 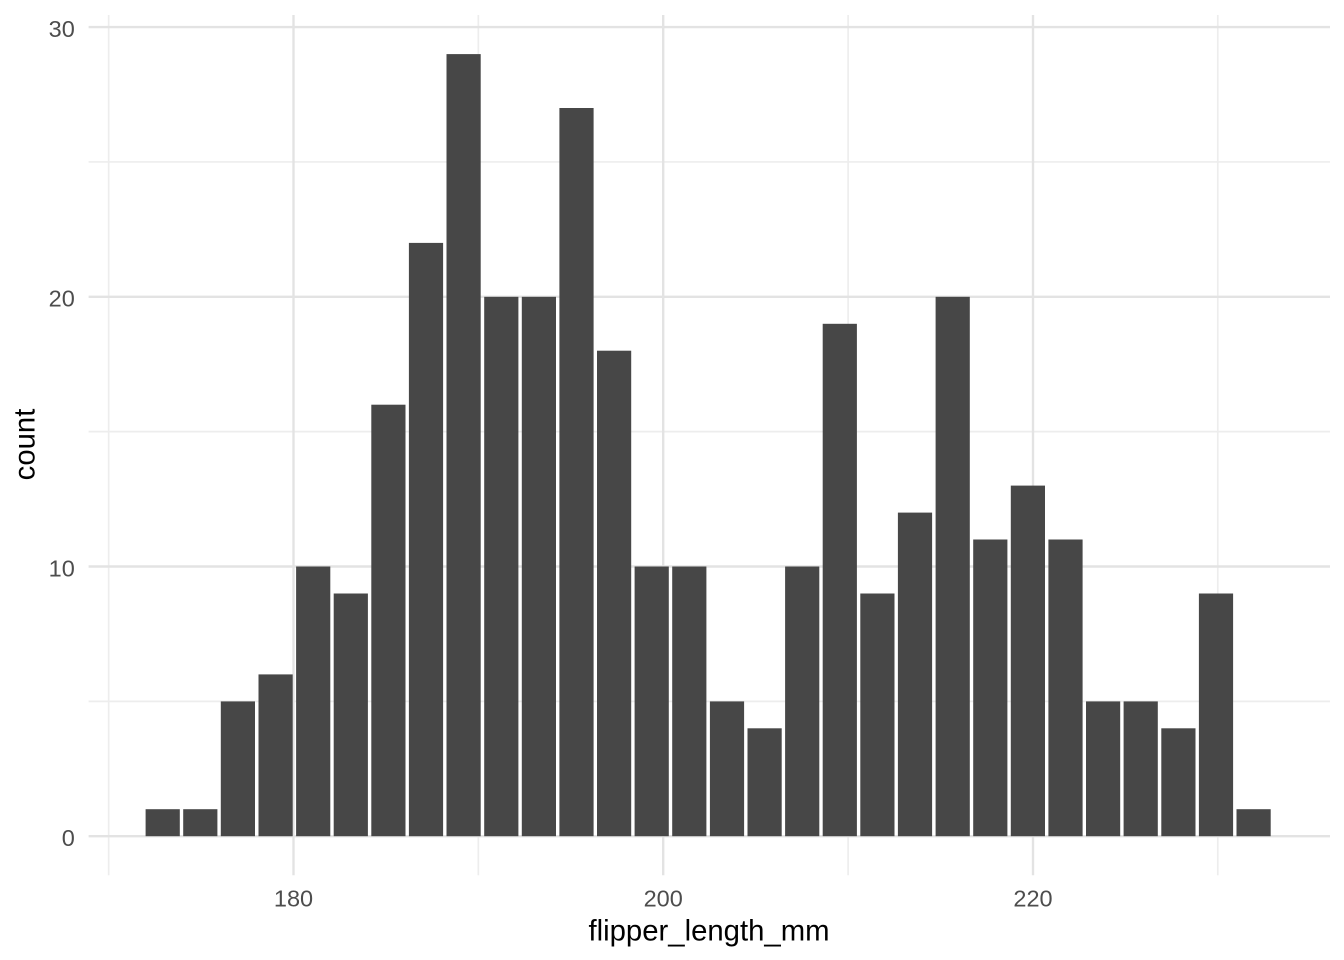 I want to click on svg-text: 30, so click(x=62, y=29).